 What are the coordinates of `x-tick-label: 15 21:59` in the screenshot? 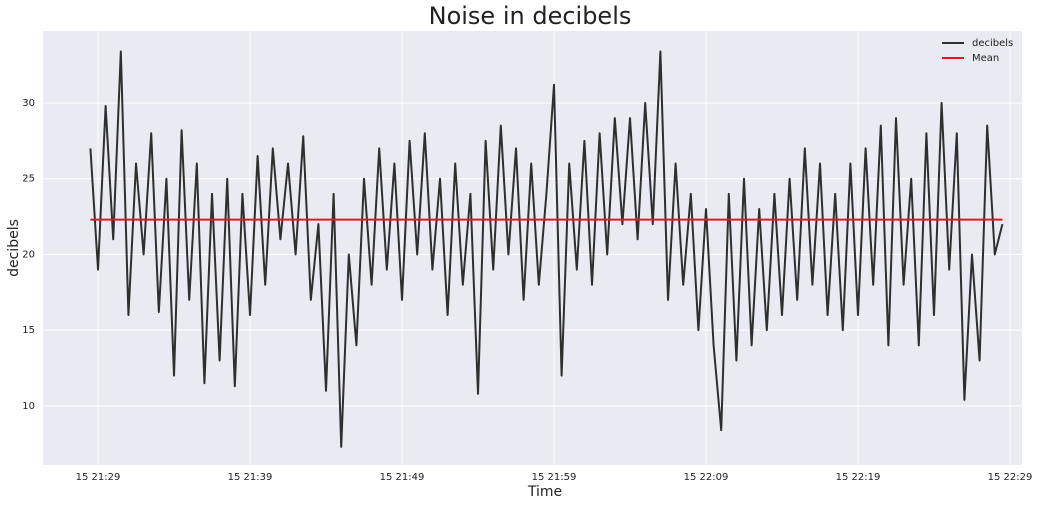 It's located at (554, 477).